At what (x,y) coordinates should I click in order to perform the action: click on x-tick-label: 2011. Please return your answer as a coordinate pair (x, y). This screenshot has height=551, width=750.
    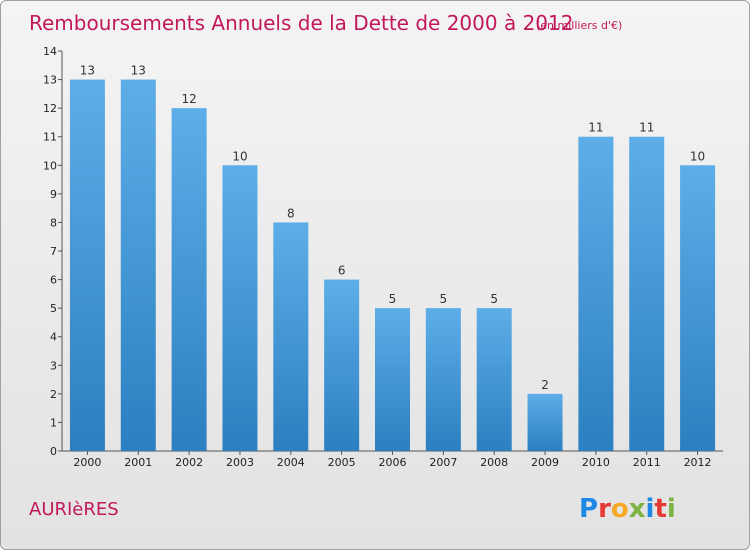
    Looking at the image, I should click on (647, 462).